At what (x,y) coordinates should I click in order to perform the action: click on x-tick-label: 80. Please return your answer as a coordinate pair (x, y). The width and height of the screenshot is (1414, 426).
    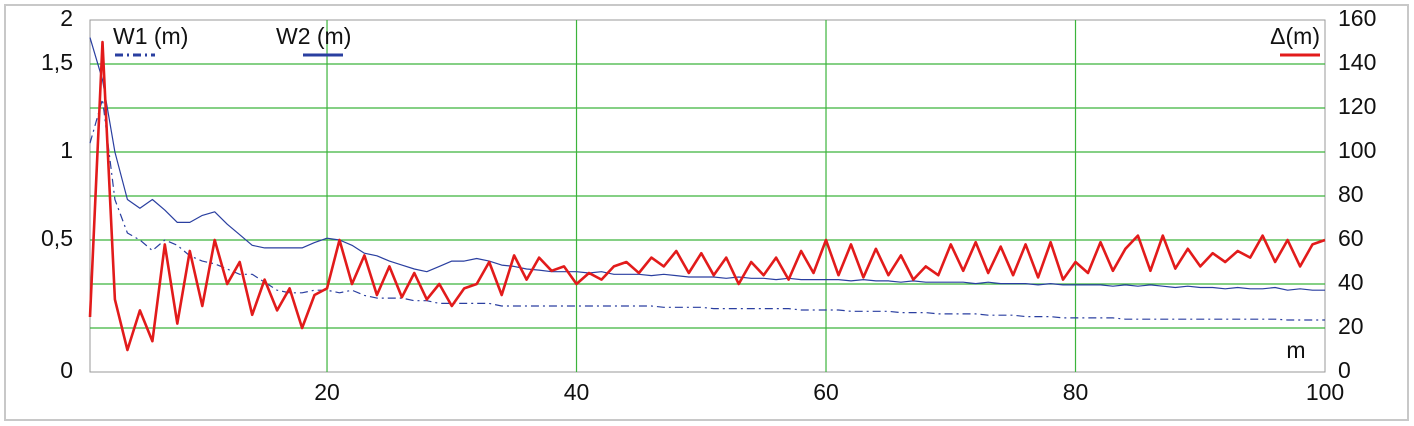
    Looking at the image, I should click on (1076, 392).